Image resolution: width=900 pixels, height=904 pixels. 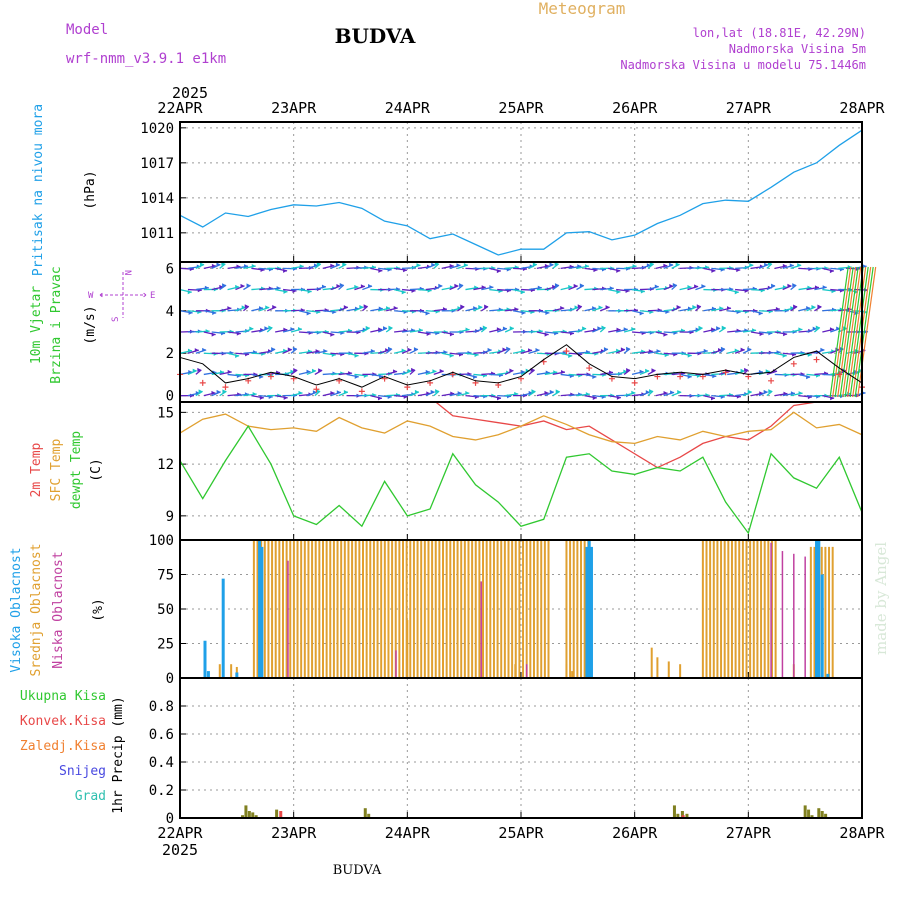 I want to click on compass-w: W, so click(x=91, y=296).